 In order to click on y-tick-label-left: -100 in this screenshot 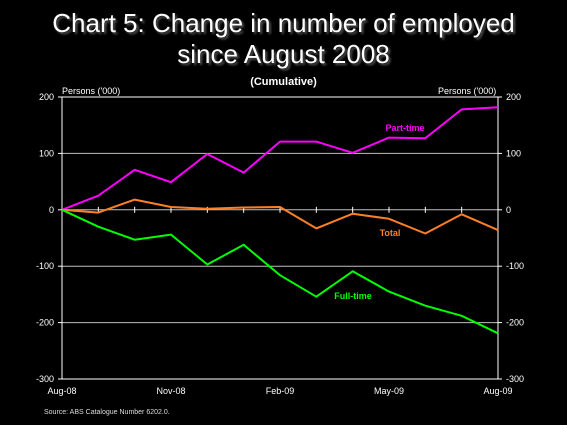, I will do `click(45, 266)`.